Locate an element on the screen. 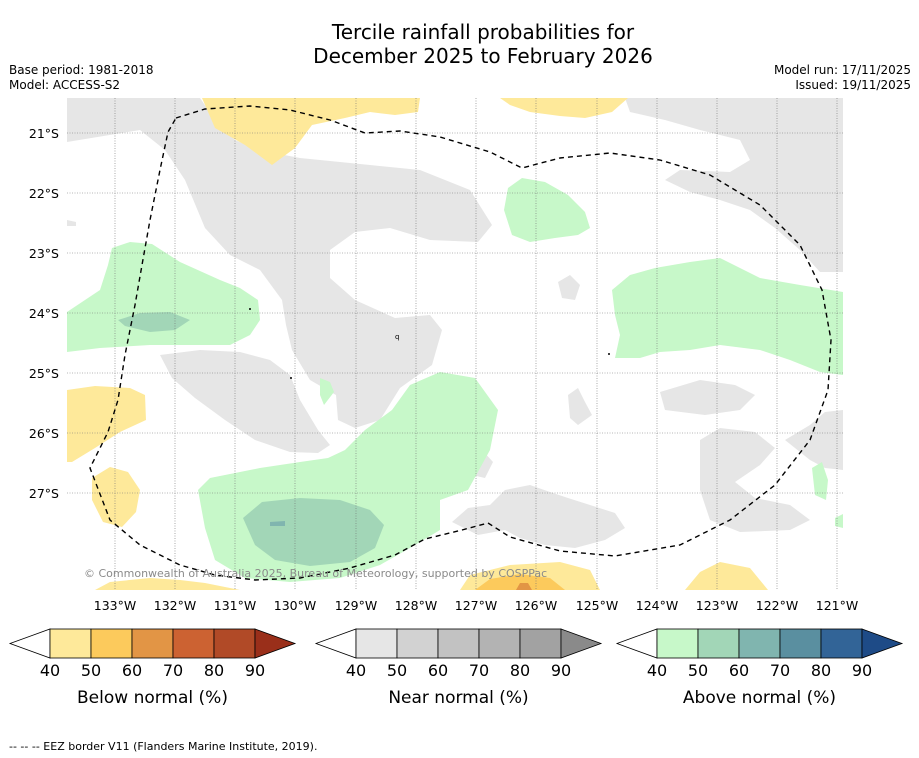 This screenshot has width=919, height=758. lon-label: 121°W is located at coordinates (837, 605).